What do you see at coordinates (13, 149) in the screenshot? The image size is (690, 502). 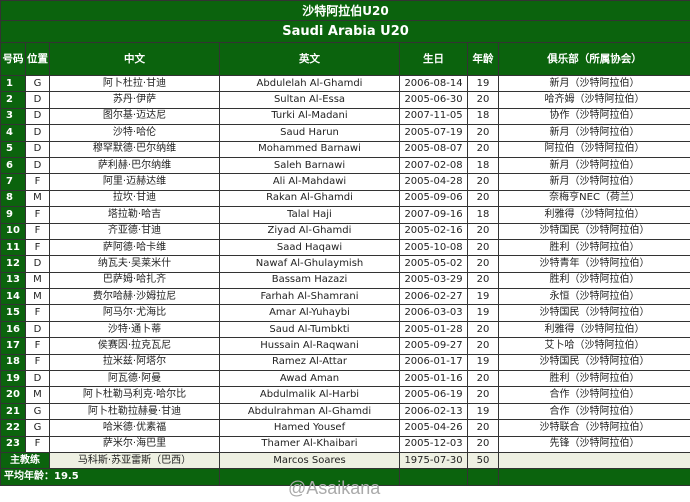 I see `player-num: 5` at bounding box center [13, 149].